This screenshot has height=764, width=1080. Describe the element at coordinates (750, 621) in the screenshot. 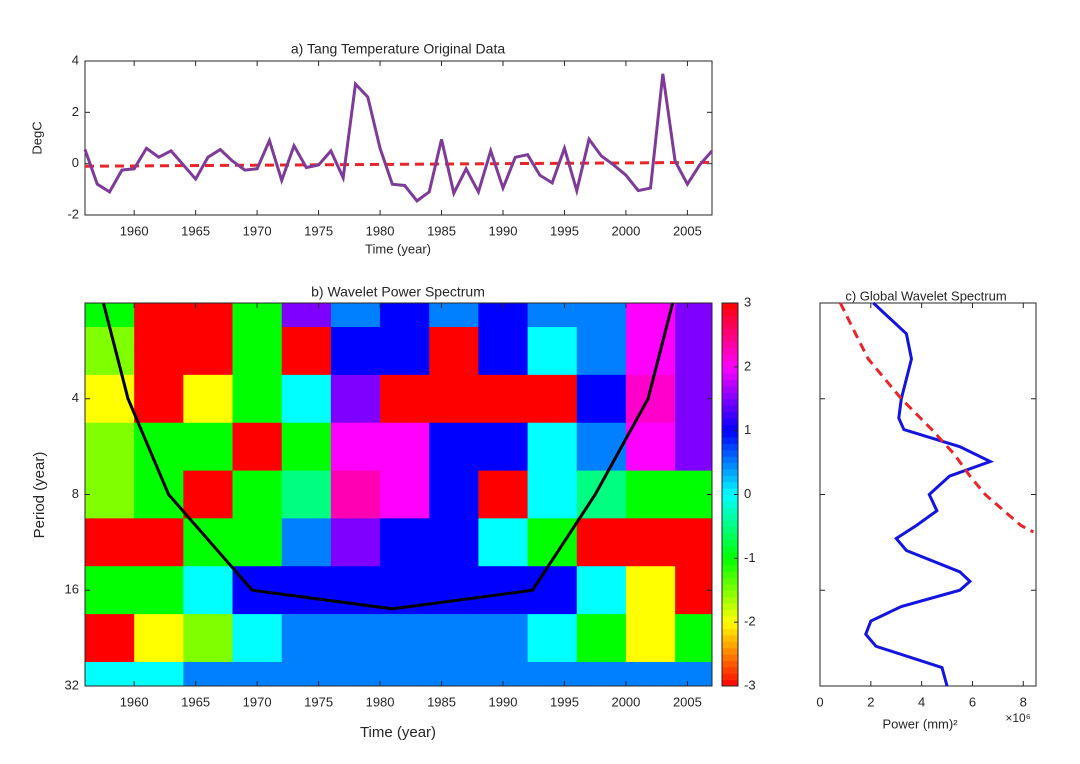

I see `colorbar-tick-label: -2` at that location.